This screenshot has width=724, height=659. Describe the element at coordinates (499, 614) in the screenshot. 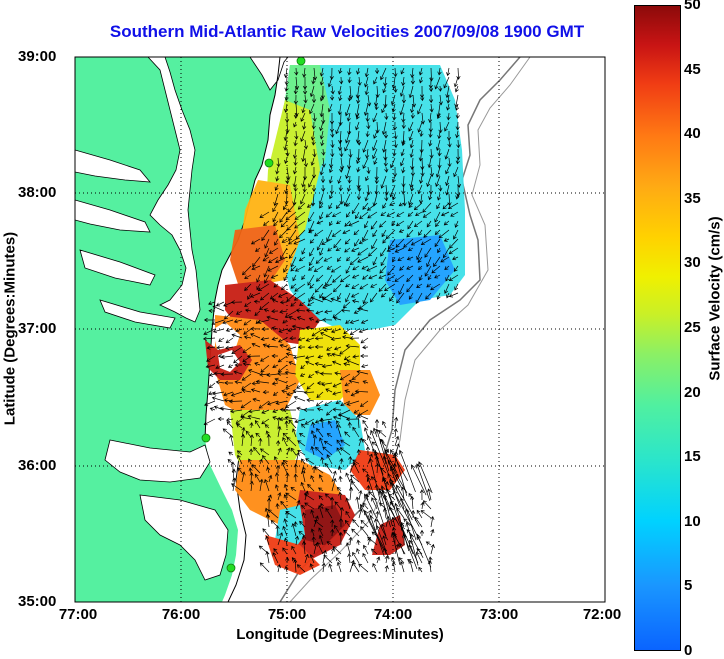

I see `x-tick-label: 73:00` at that location.